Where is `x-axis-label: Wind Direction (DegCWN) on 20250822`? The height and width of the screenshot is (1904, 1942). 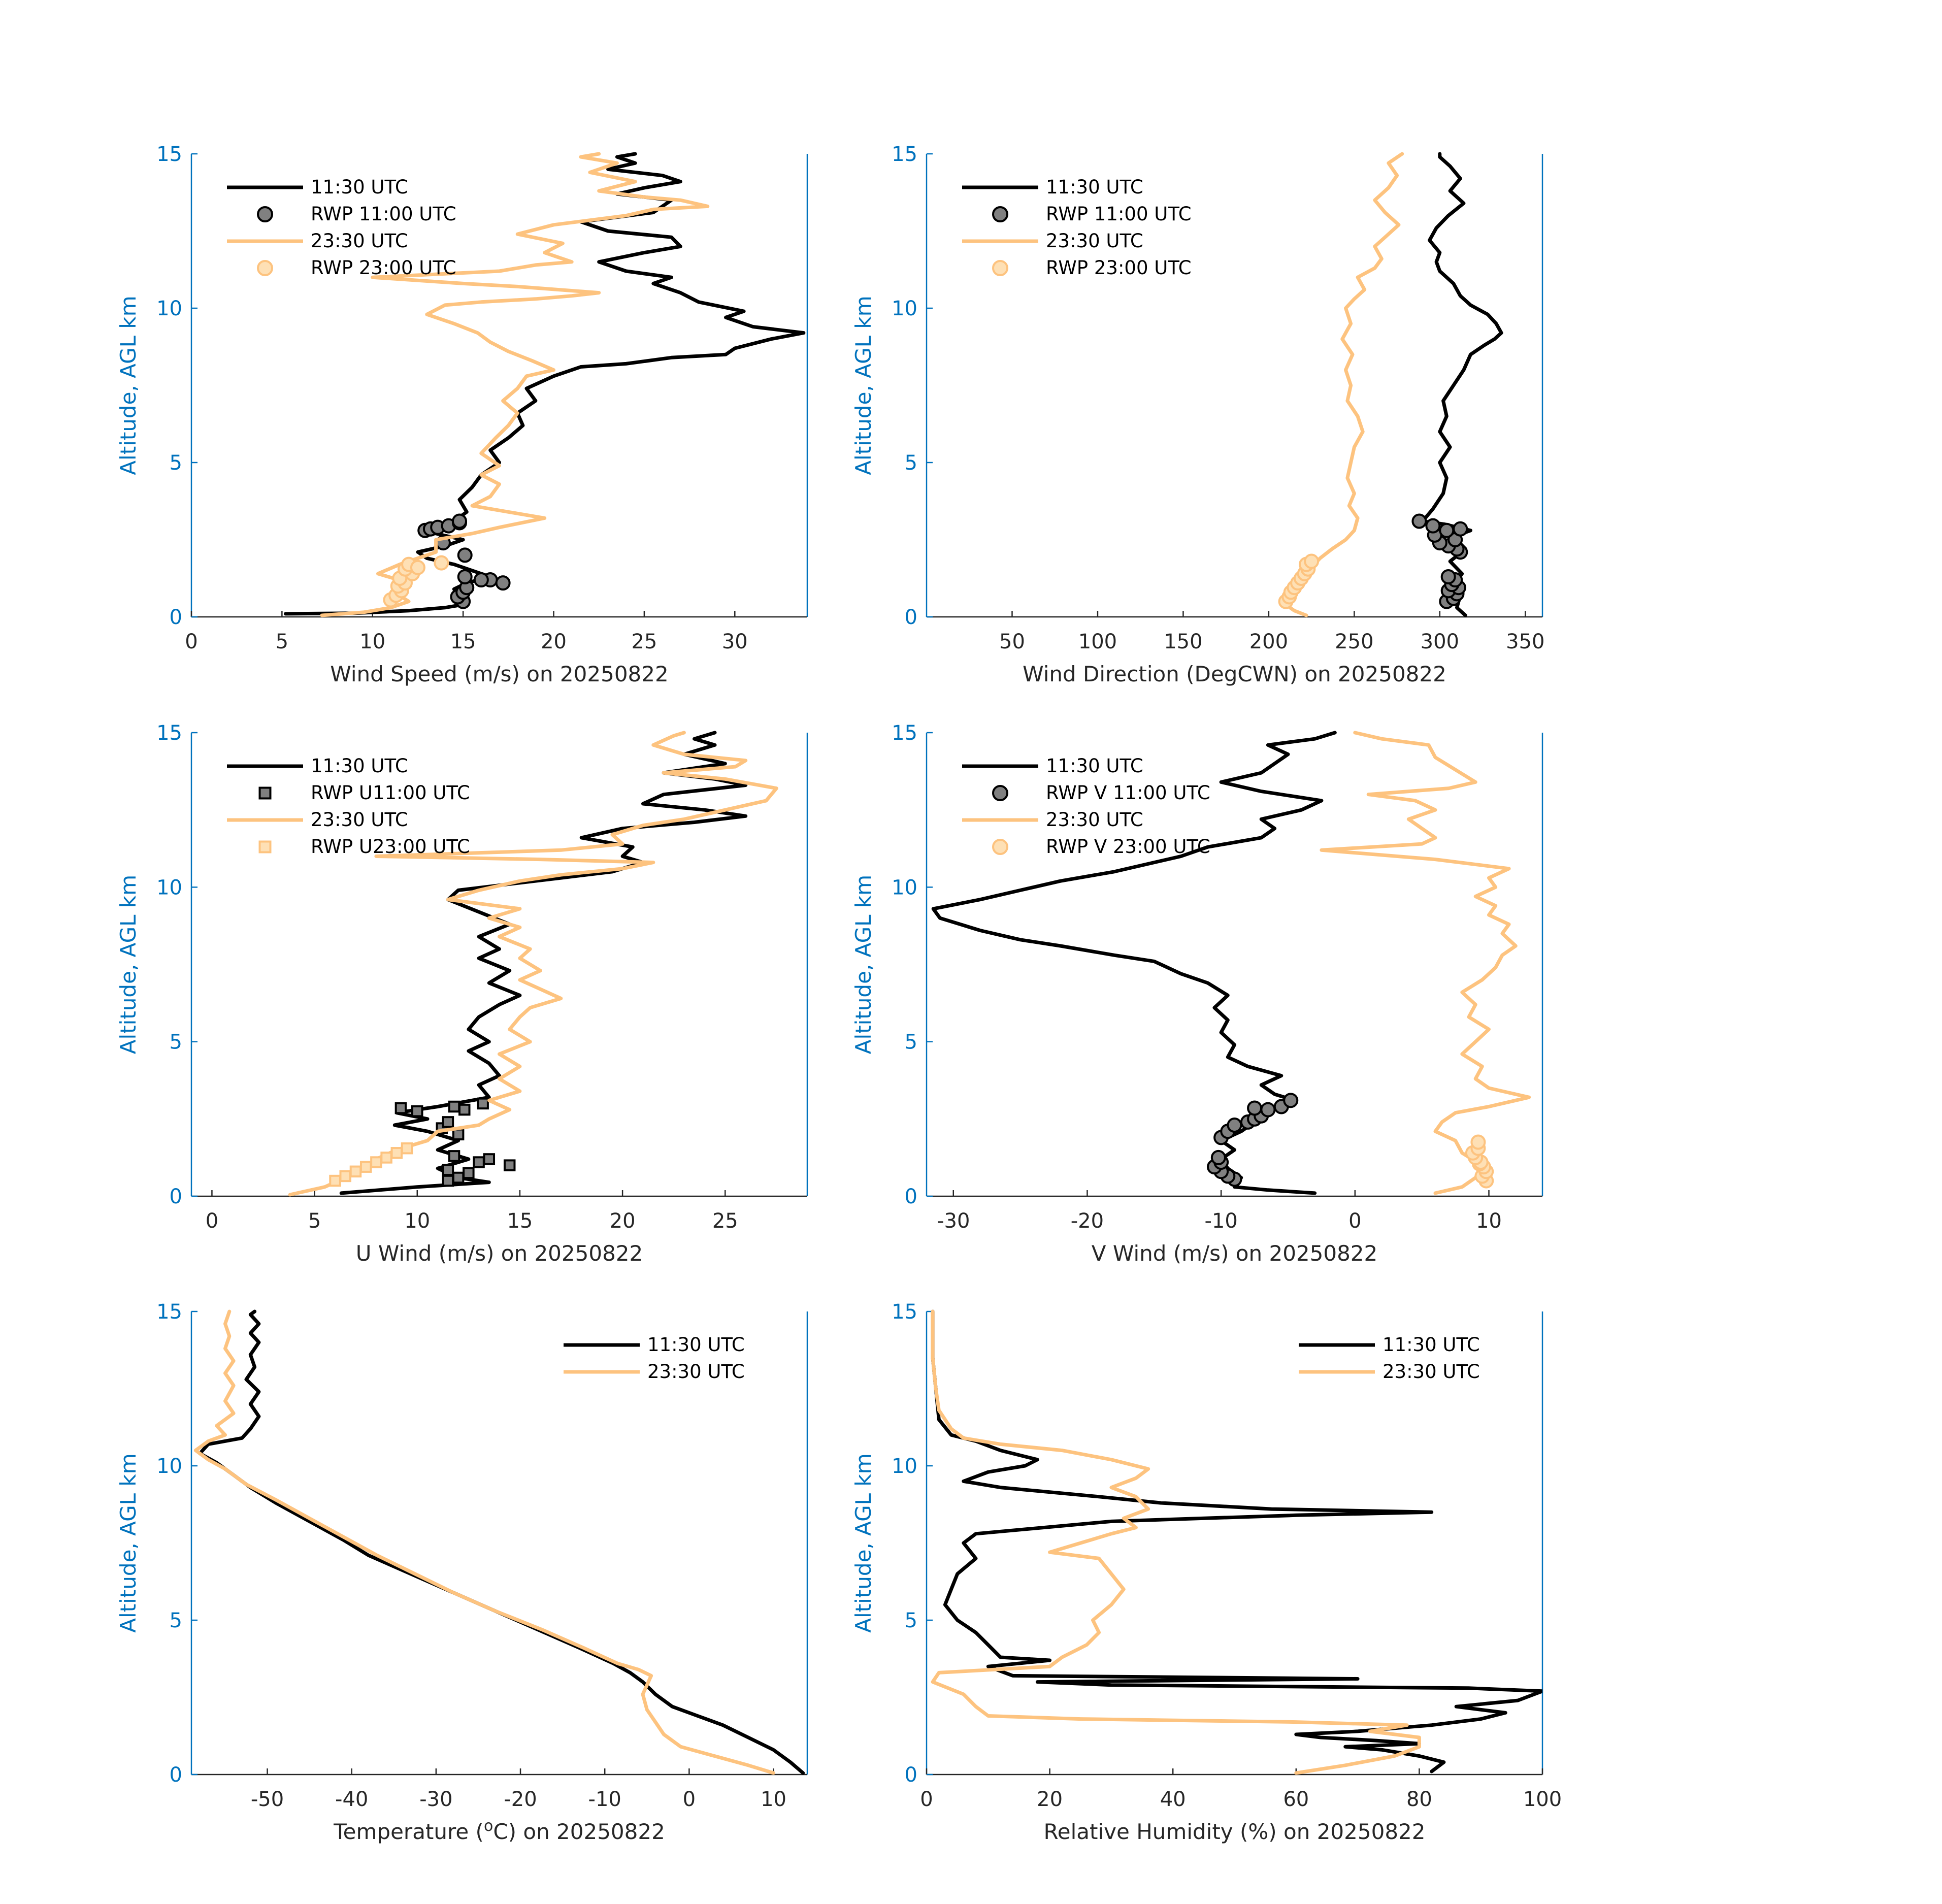
x-axis-label: Wind Direction (DegCWN) on 20250822 is located at coordinates (1234, 674).